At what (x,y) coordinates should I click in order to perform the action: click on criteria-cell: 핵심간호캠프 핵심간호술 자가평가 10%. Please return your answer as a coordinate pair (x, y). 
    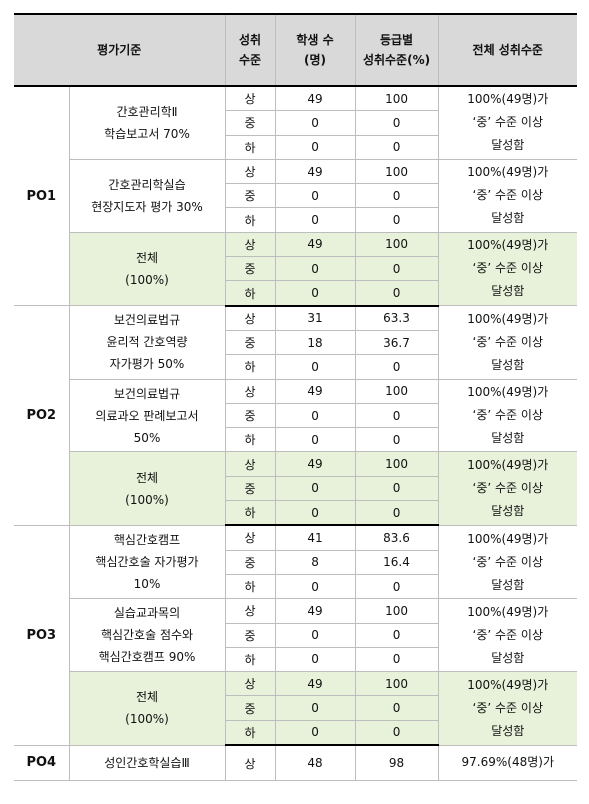
    Looking at the image, I should click on (147, 562).